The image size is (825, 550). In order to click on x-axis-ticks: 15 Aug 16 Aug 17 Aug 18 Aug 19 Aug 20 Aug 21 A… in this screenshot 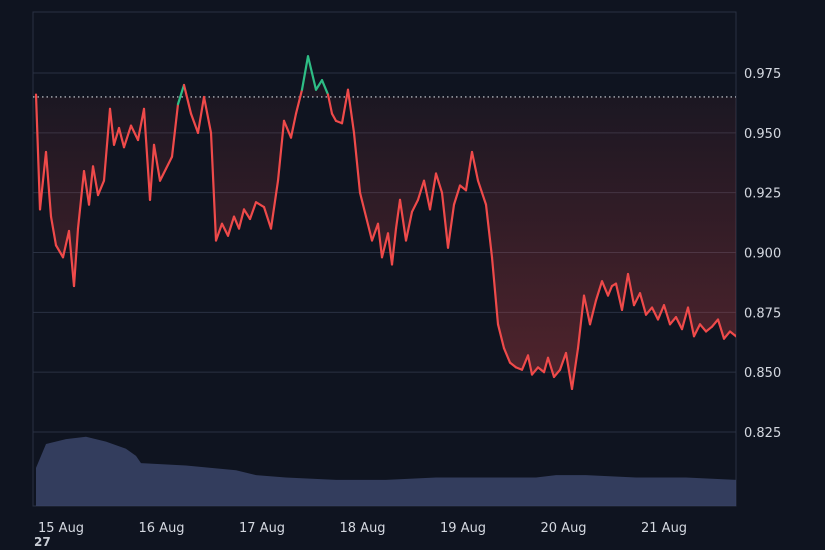, I will do `click(362, 528)`.